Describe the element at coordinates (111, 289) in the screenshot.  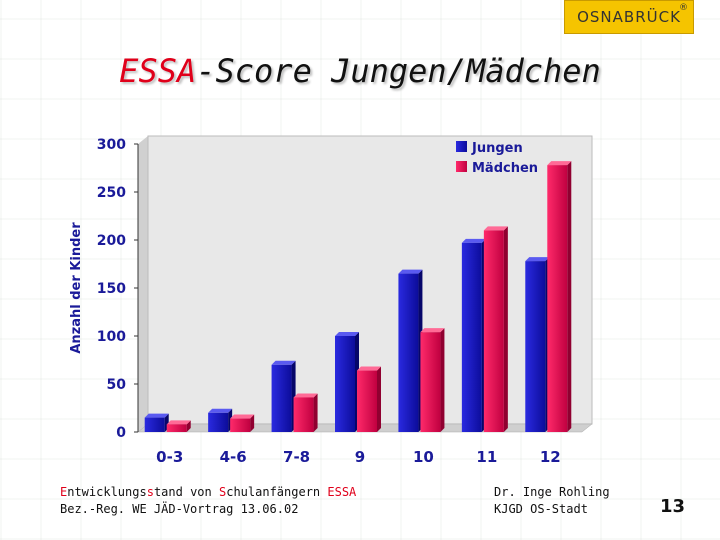
I see `y-tick-label: 150` at that location.